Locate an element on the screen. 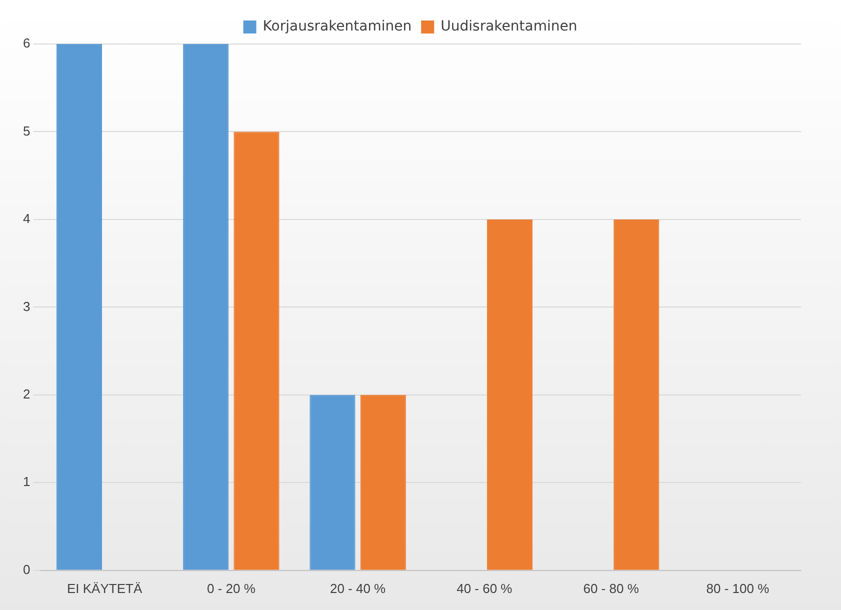 The width and height of the screenshot is (841, 610). y-tick-label: 2 is located at coordinates (26, 394).